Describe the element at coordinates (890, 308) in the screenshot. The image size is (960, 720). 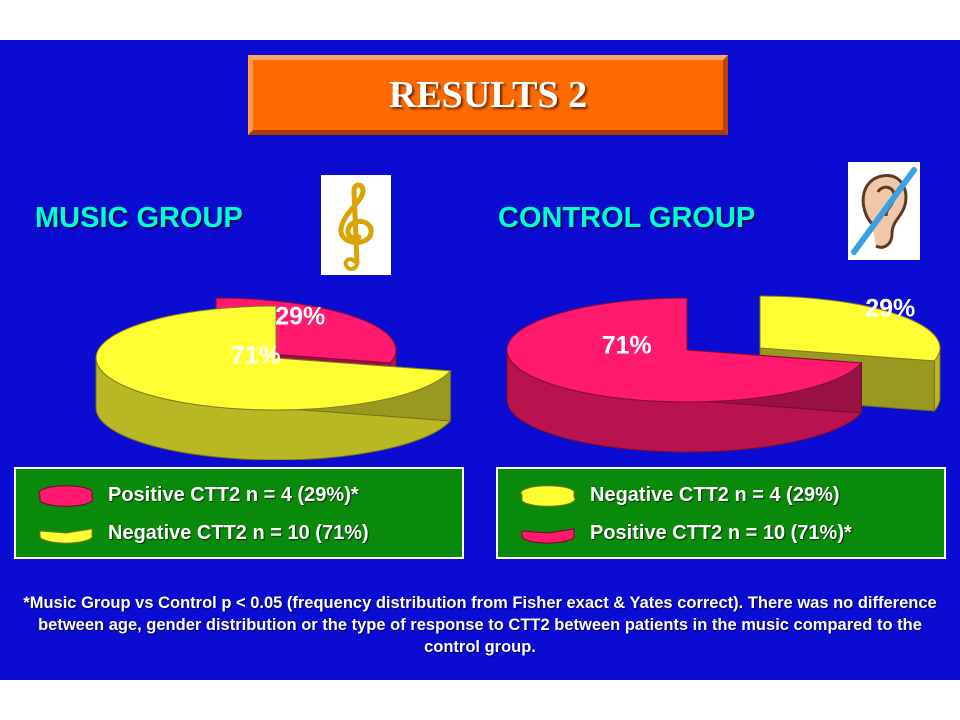
I see `pie-label-negative-ctt2: 29%` at that location.